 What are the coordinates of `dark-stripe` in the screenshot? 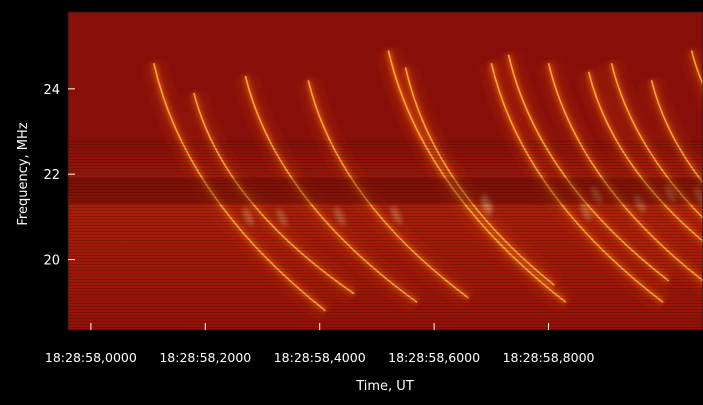 It's located at (385, 191).